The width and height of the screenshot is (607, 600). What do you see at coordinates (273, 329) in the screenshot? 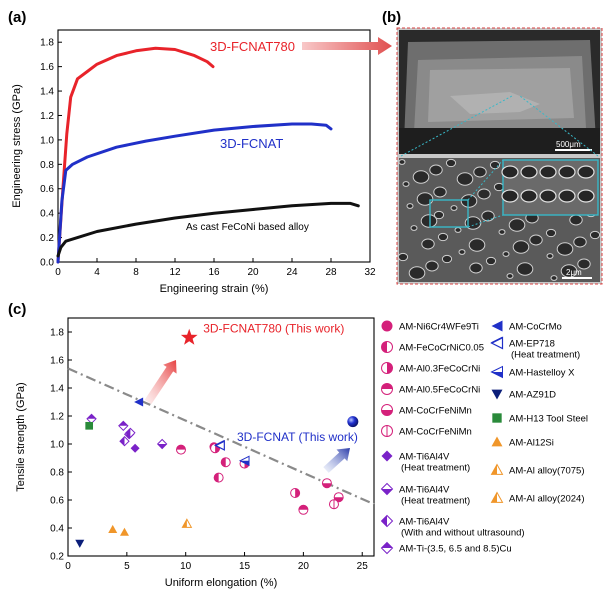
I see `label-fcnat780-this-work: 3D-FCNAT780 (This work)` at bounding box center [273, 329].